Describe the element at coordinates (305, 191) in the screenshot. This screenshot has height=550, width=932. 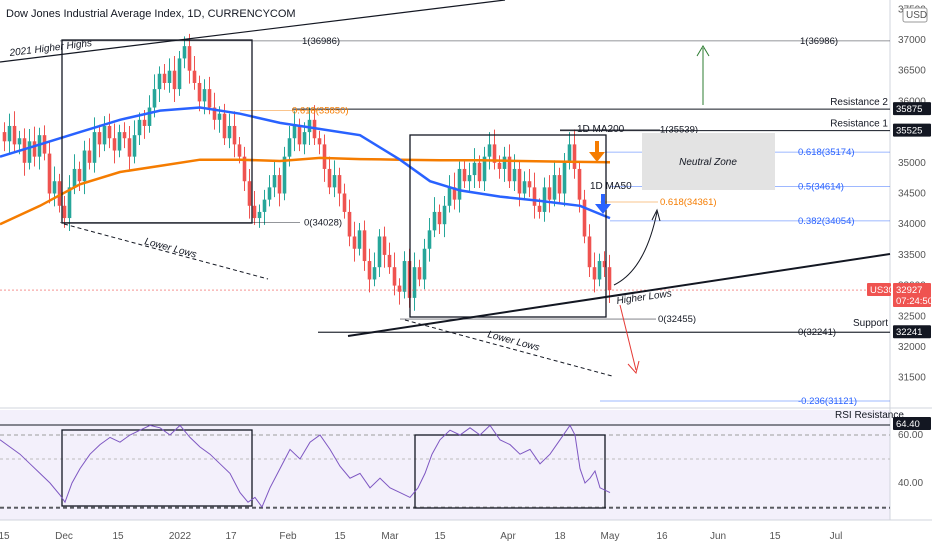
I see `ma200-line` at that location.